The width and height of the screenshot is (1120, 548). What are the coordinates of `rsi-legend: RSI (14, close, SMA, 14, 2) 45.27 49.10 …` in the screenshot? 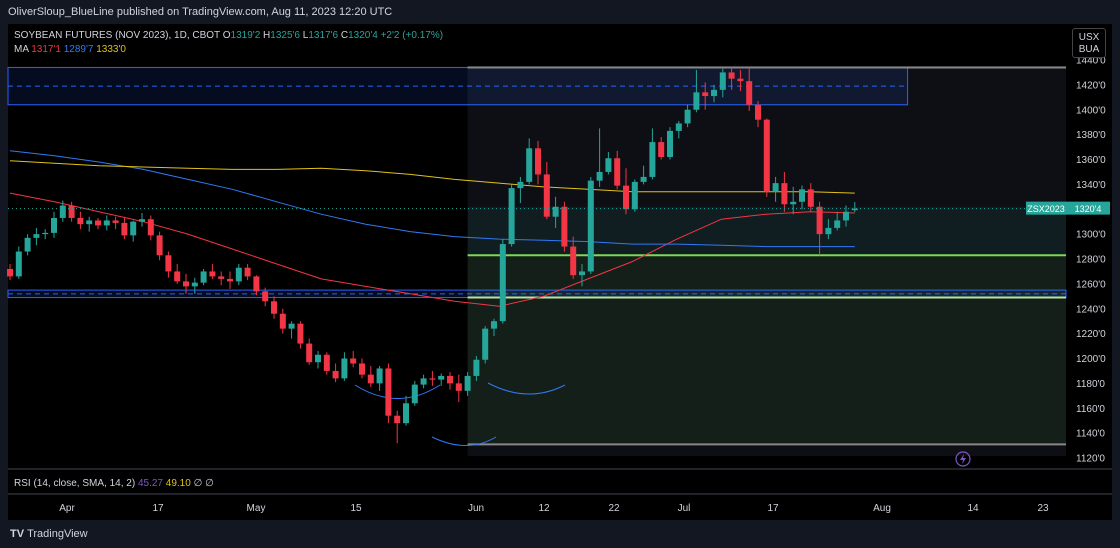 It's located at (114, 483).